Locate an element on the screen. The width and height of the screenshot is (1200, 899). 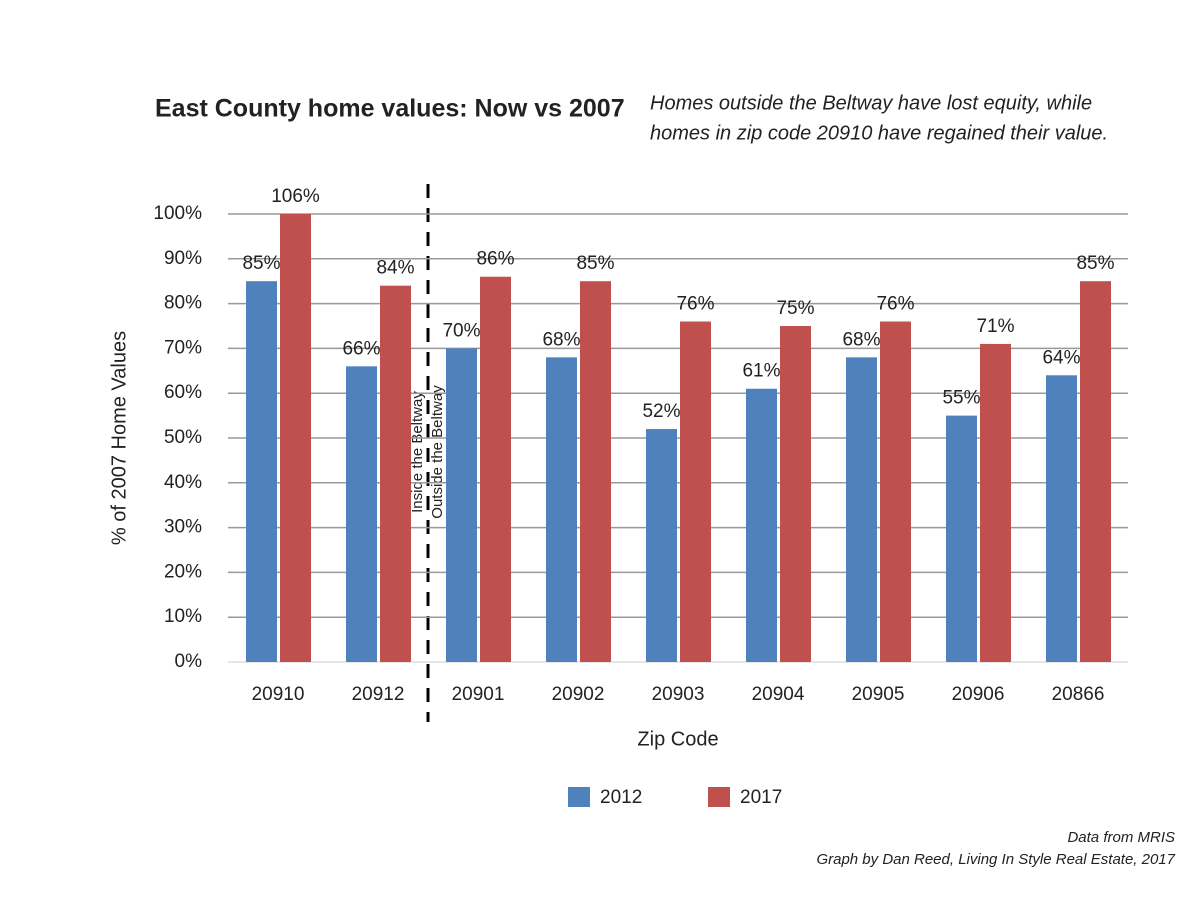
x-tick-label: 20912 is located at coordinates (378, 694).